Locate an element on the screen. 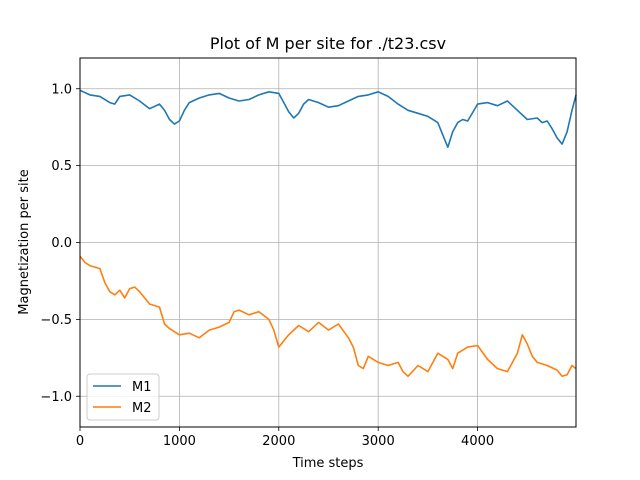  series-line-m1 is located at coordinates (328, 118).